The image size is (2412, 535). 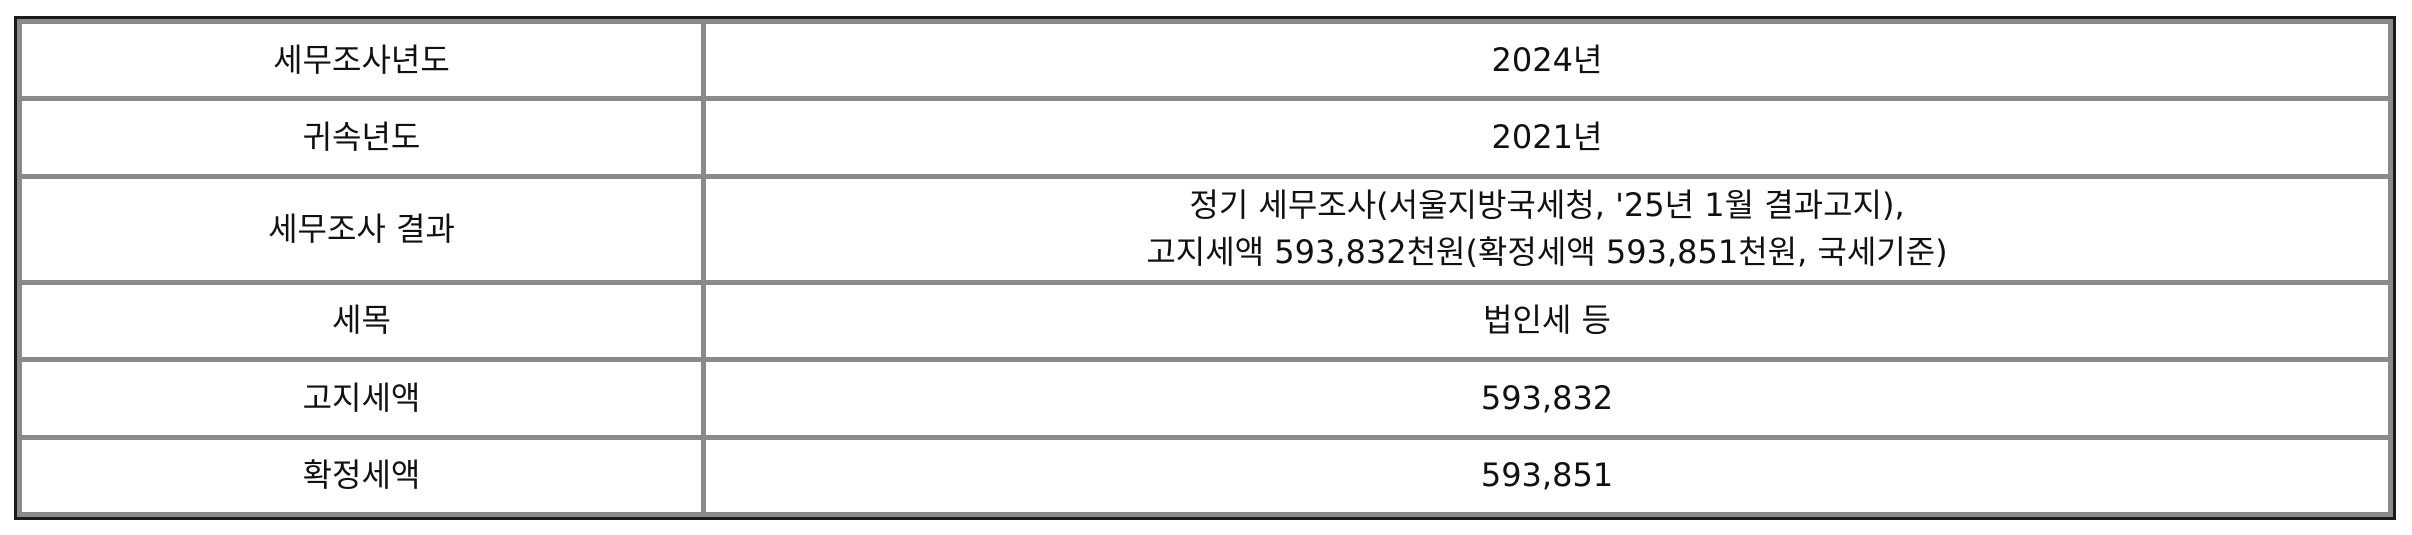 I want to click on label-cell: 귀속년도, so click(x=361, y=137).